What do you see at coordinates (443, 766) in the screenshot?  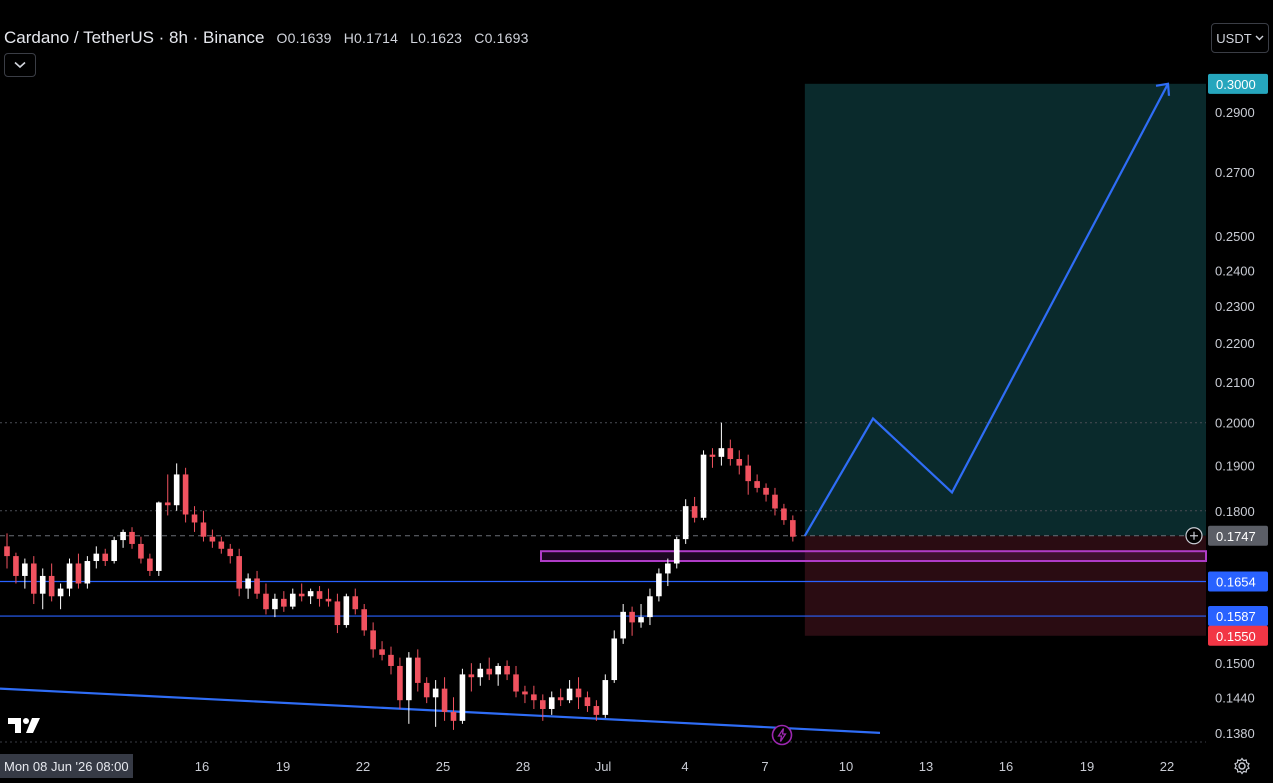 I see `x-axis-tick: 25` at bounding box center [443, 766].